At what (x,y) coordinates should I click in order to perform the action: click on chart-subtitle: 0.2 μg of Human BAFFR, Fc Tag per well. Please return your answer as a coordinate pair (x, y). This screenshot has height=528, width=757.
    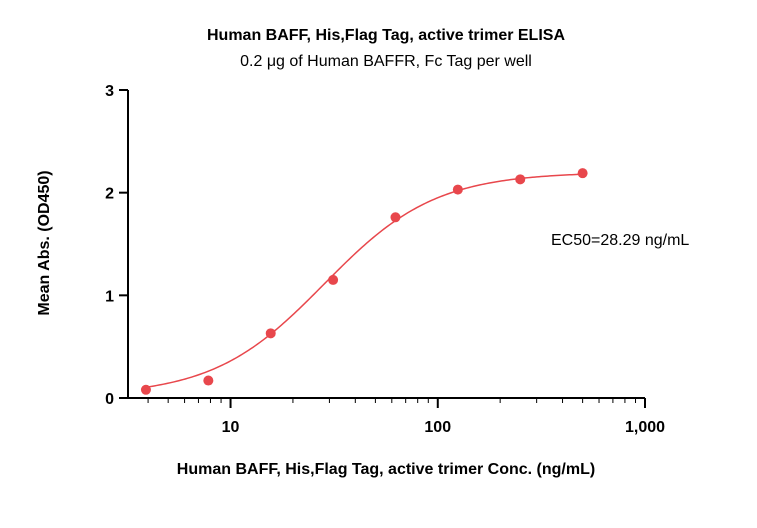
    Looking at the image, I should click on (386, 61).